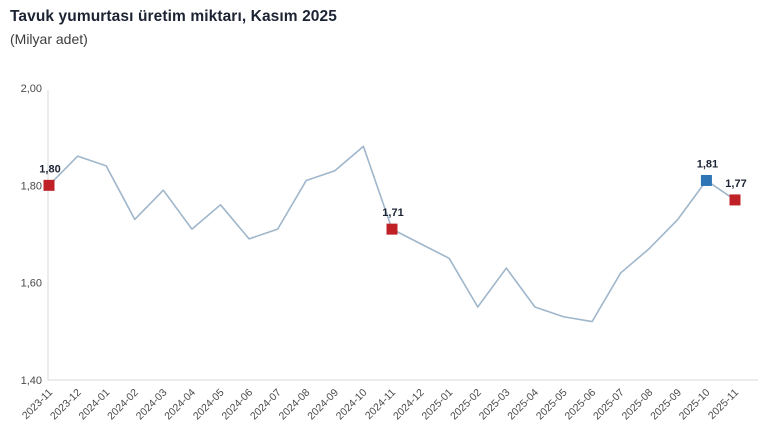  Describe the element at coordinates (352, 405) in the screenshot. I see `x-tick-label: 2024-10` at that location.